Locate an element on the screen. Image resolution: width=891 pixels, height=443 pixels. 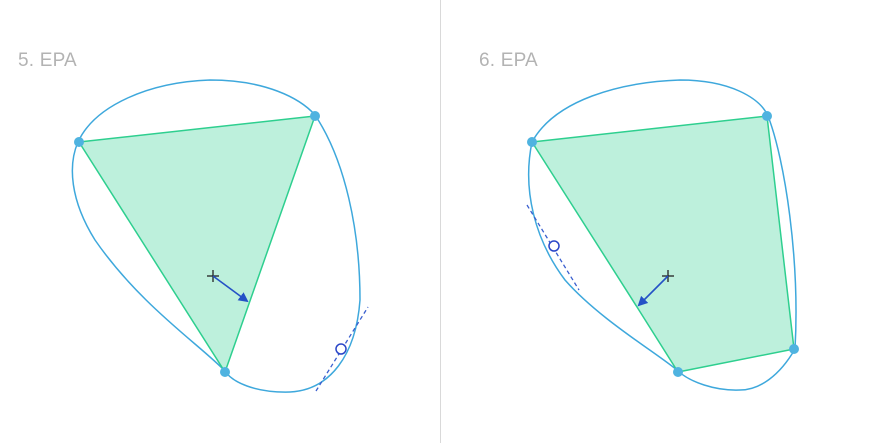
panel-divider is located at coordinates (440, 221).